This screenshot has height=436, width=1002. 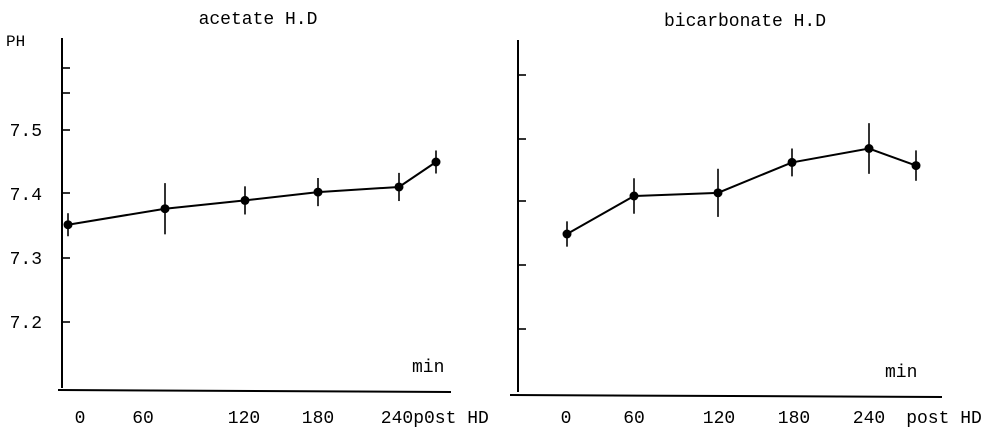 I want to click on x-unit-label-acetate: min, so click(x=428, y=368).